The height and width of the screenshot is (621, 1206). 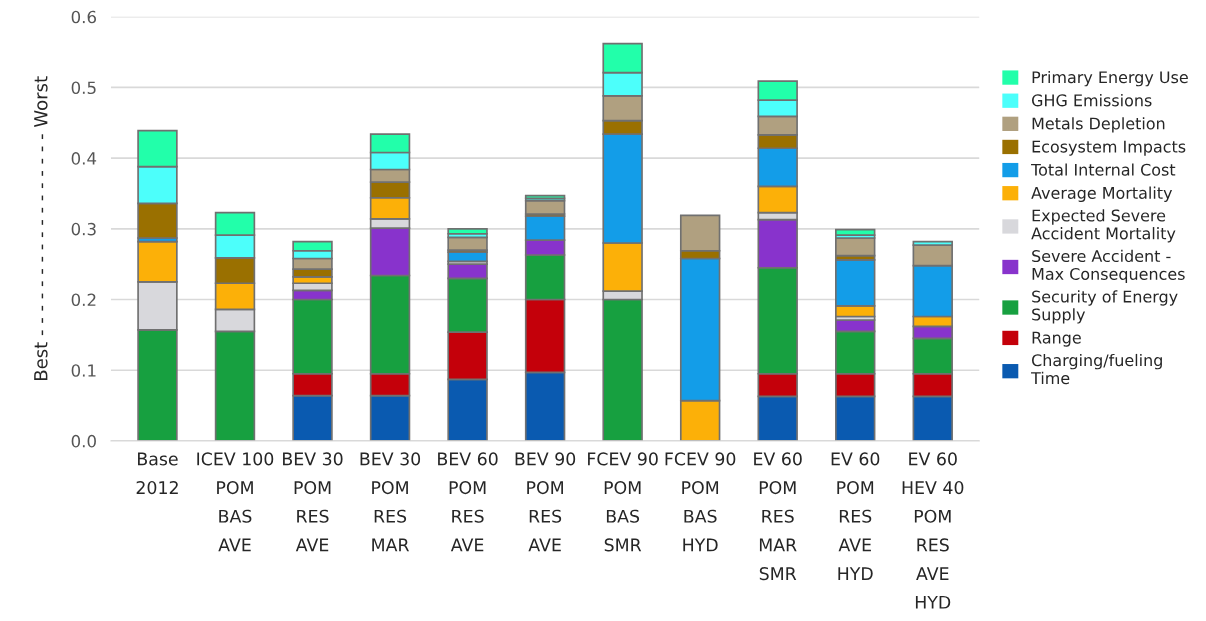 What do you see at coordinates (778, 516) in the screenshot?
I see `x-tick-label: EV 60 POM RES MAR SMR` at bounding box center [778, 516].